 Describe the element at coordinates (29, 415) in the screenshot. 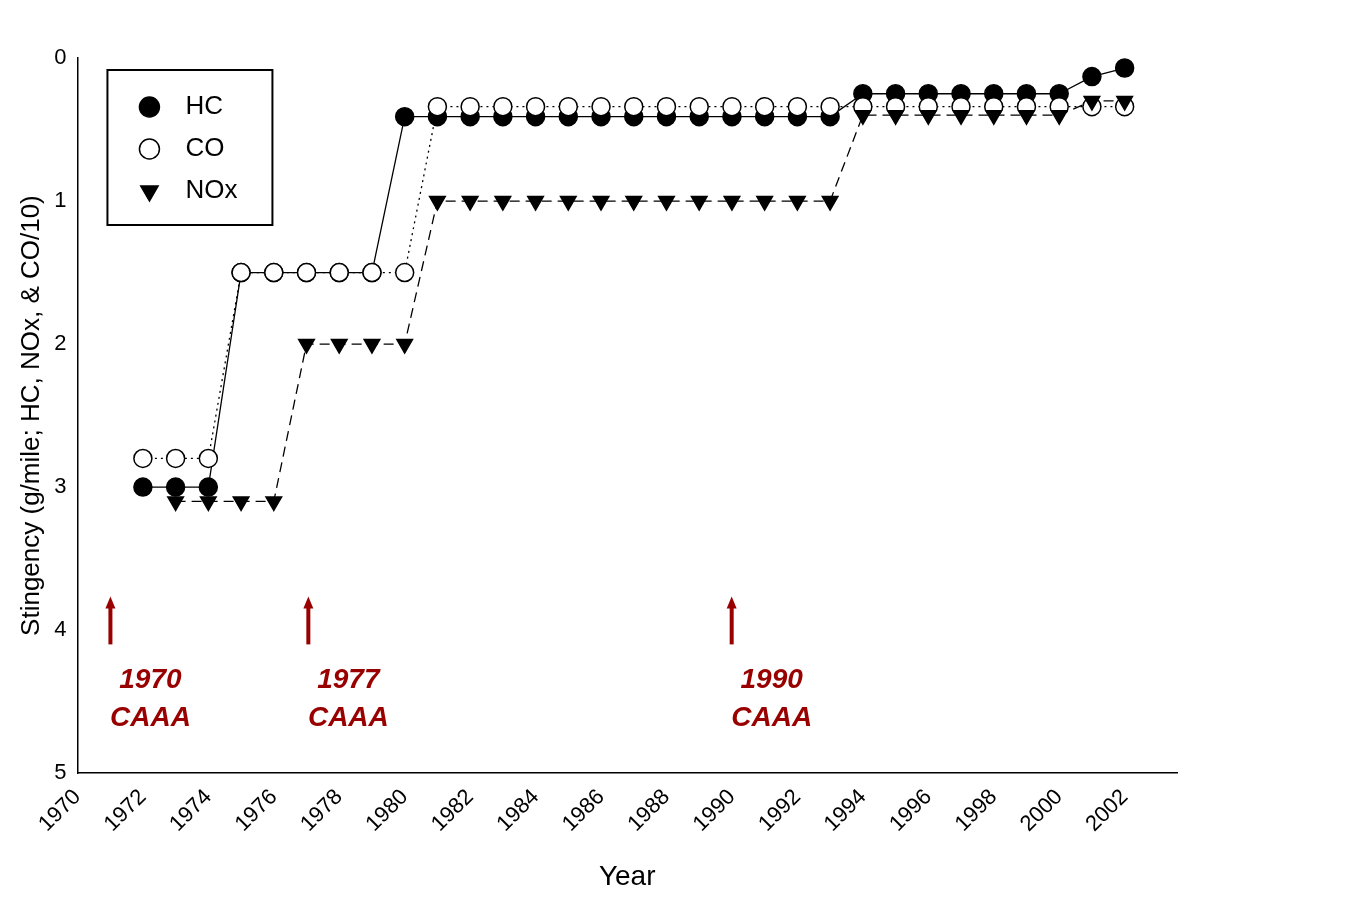

I see `y-axis-title: Stingency (g/mile; HC, NOx, & CO/10)` at that location.